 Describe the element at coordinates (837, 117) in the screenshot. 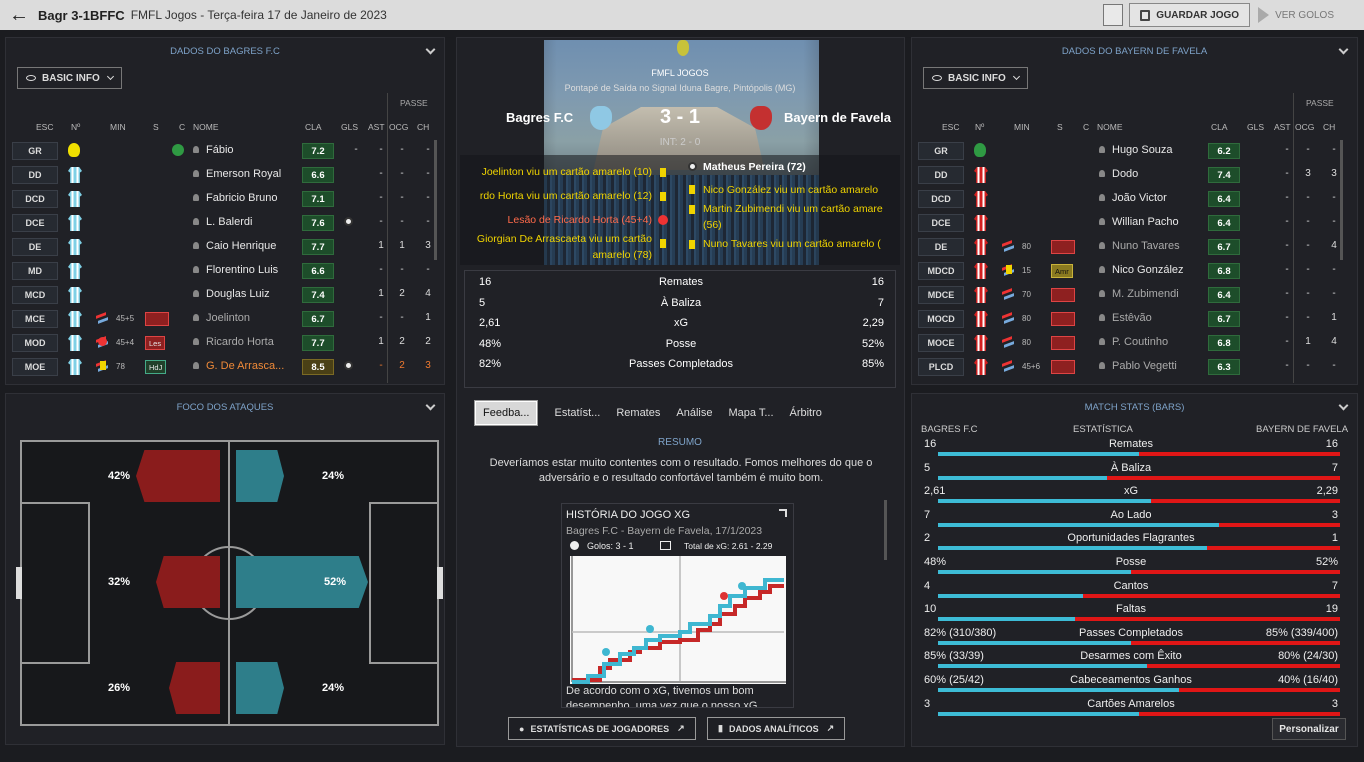

I see `away-team-name: Bayern de Favela` at that location.